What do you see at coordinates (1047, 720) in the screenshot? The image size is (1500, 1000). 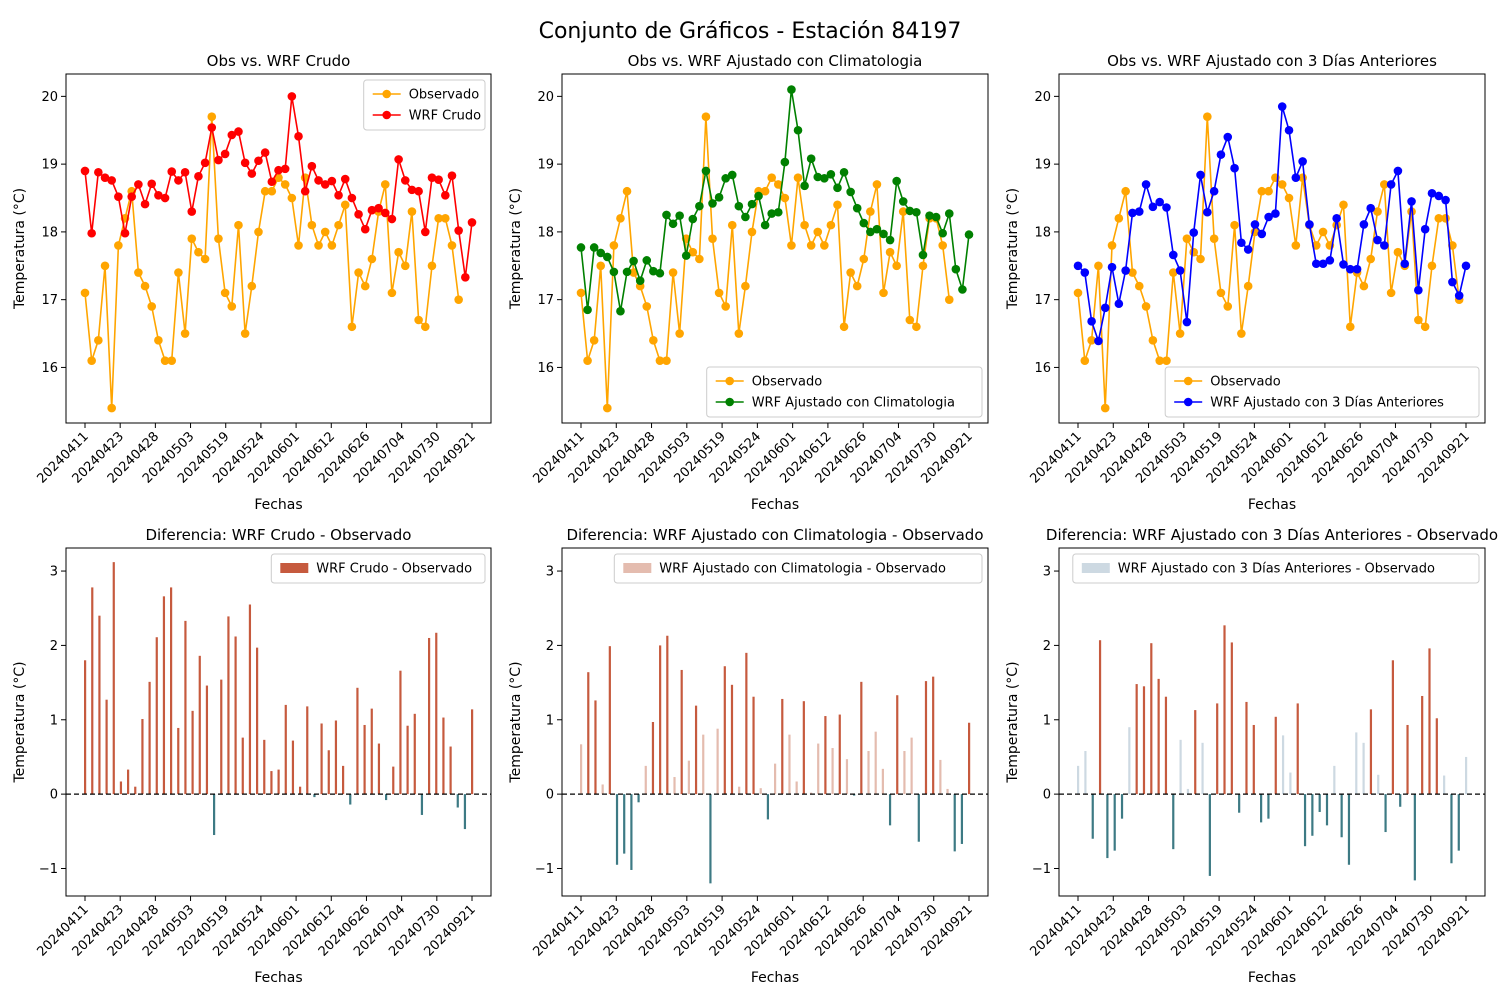 I see `y-tick-label: 1` at bounding box center [1047, 720].